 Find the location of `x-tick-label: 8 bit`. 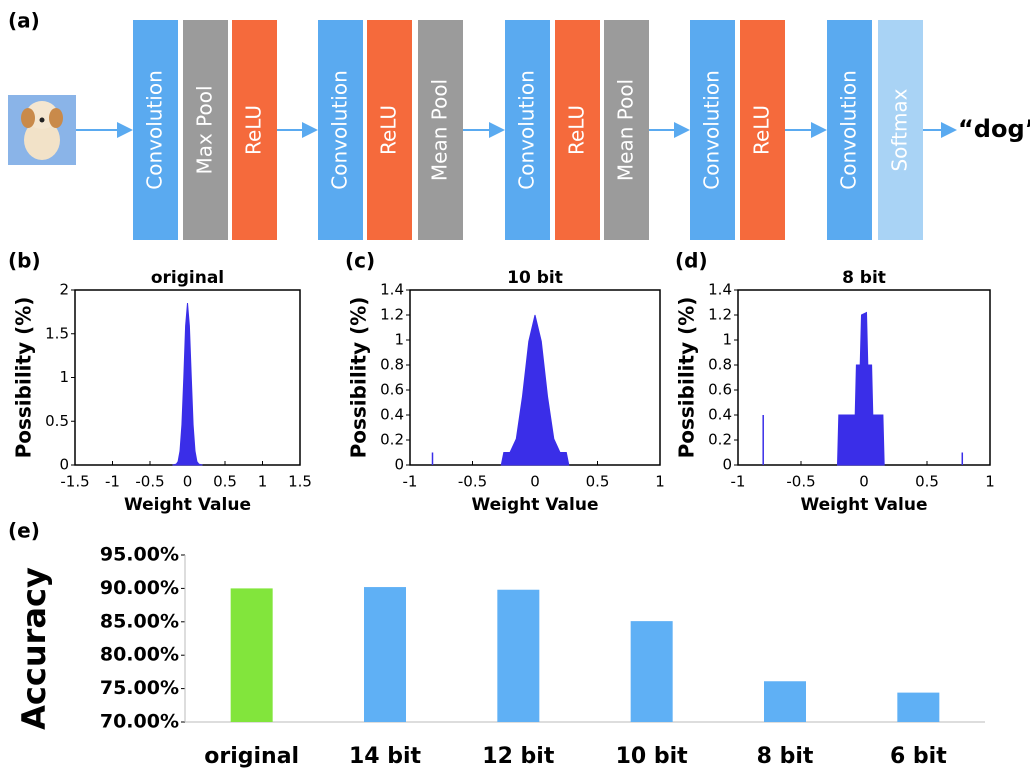

x-tick-label: 8 bit is located at coordinates (785, 756).